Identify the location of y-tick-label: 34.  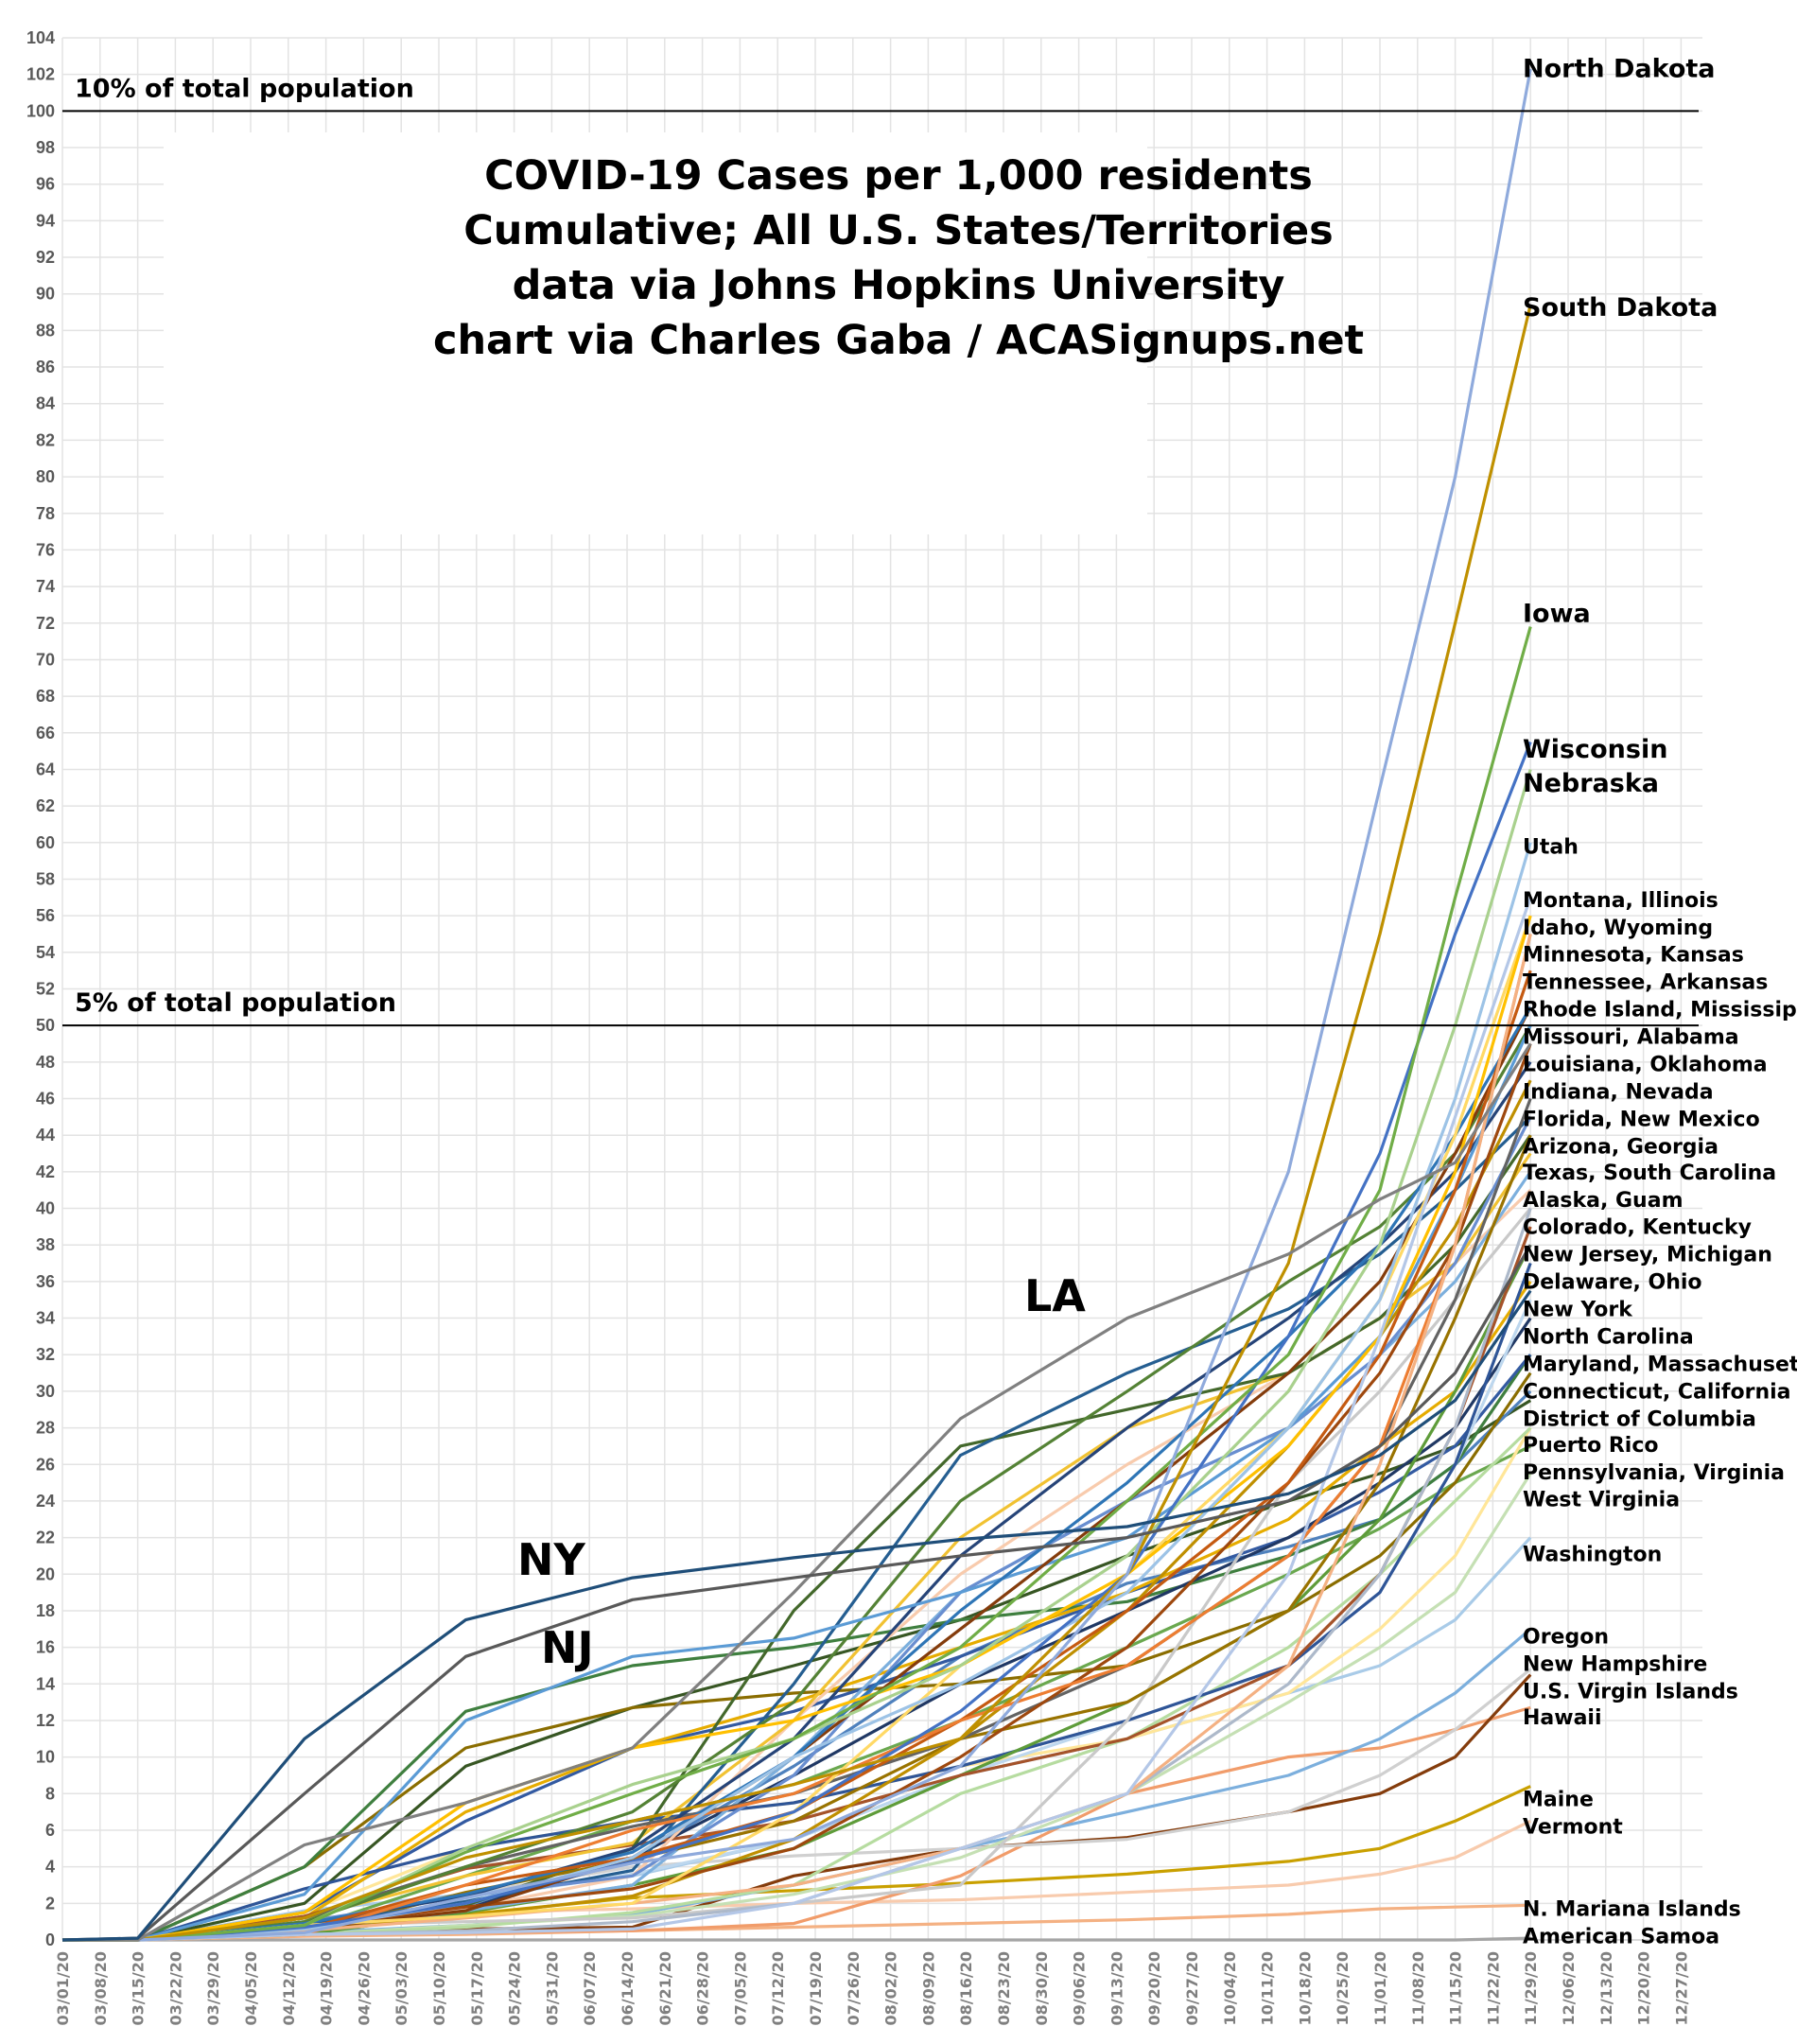
(46, 1318).